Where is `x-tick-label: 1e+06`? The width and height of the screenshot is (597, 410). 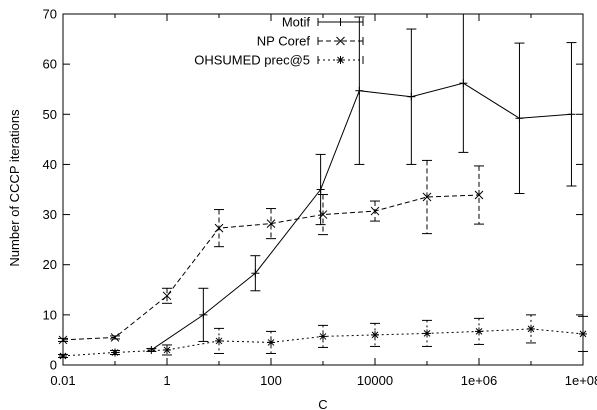 x-tick-label: 1e+06 is located at coordinates (479, 380).